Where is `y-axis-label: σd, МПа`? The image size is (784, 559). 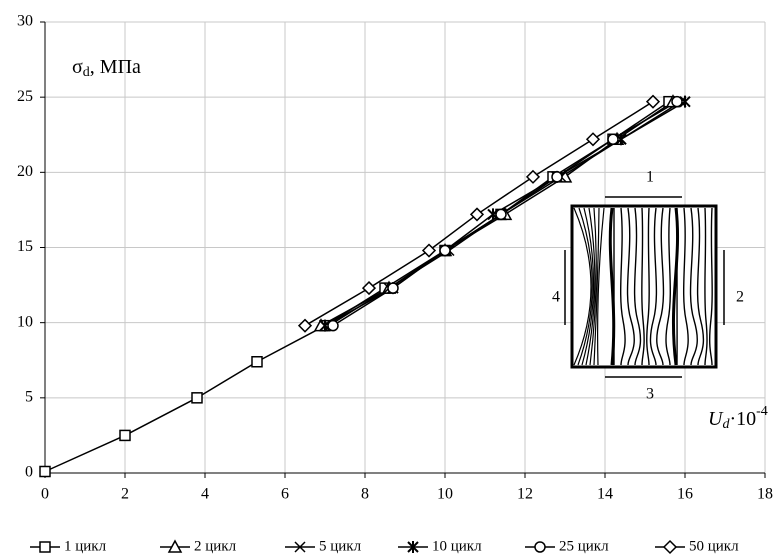 y-axis-label: σd, МПа is located at coordinates (106, 68).